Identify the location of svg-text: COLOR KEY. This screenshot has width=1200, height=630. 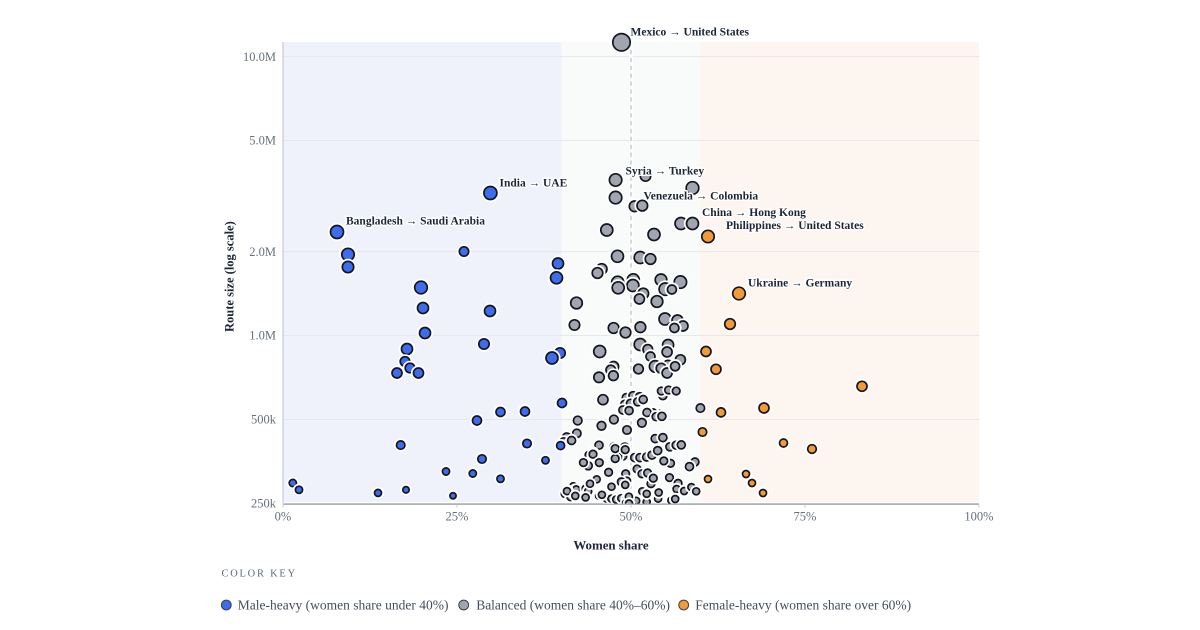
(259, 573).